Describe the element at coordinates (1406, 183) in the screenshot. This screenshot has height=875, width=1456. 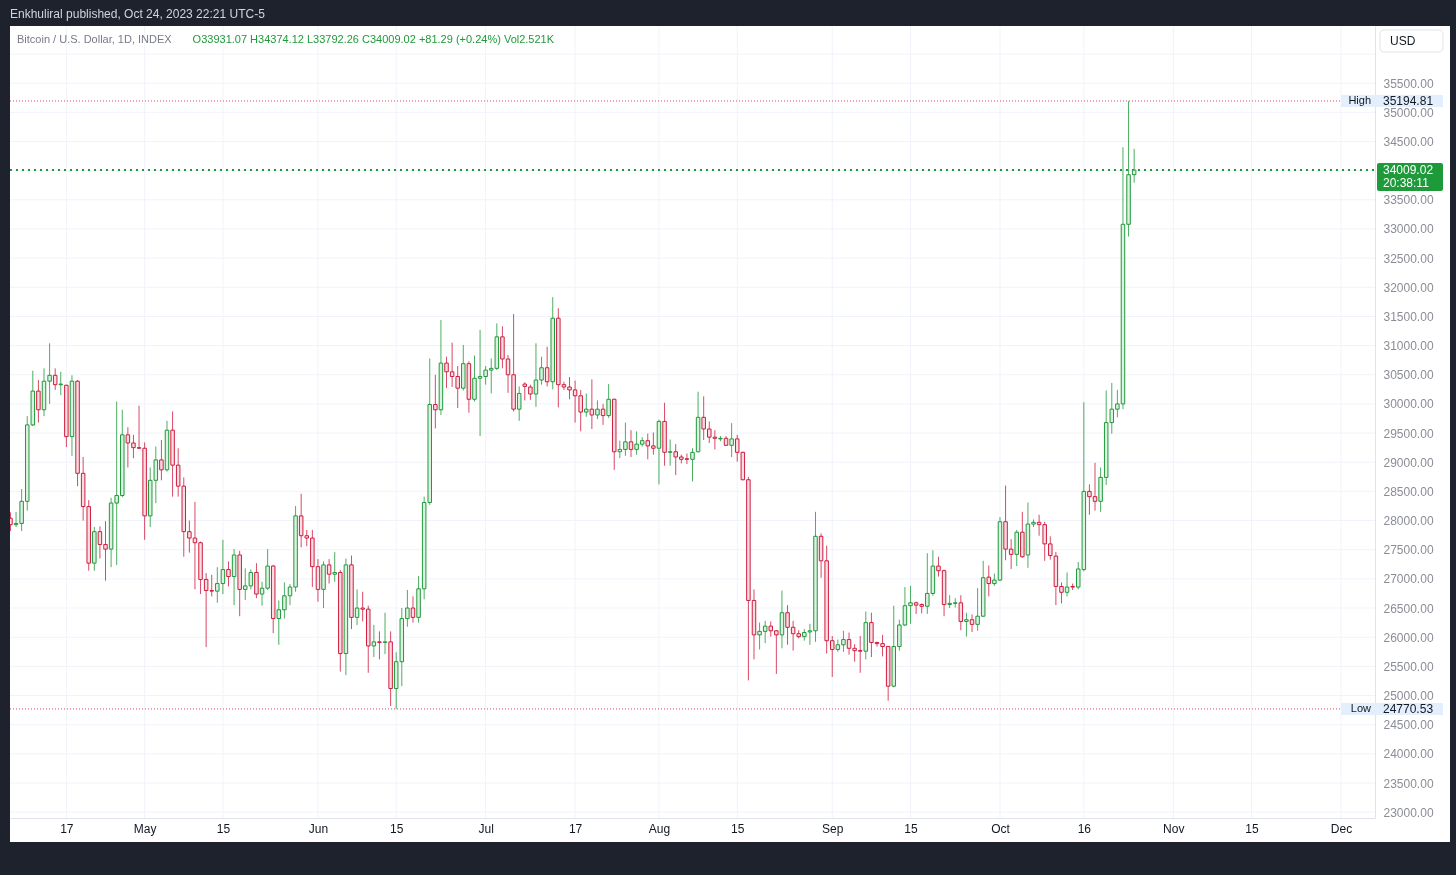
I see `text: 20:38:11` at that location.